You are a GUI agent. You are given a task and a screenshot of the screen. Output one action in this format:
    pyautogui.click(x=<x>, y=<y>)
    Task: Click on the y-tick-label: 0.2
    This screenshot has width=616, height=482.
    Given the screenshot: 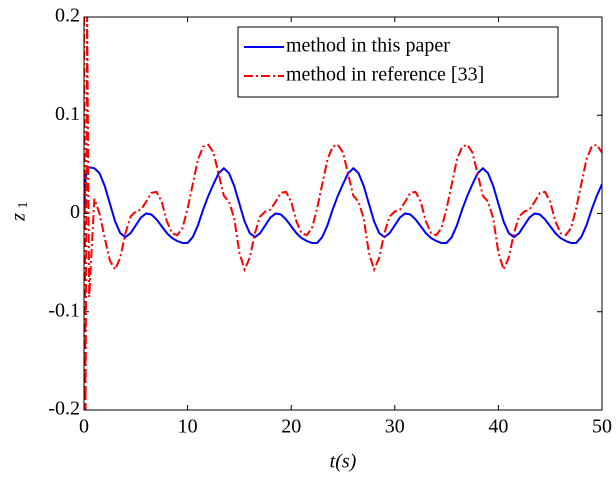 What is the action you would take?
    pyautogui.click(x=67, y=16)
    